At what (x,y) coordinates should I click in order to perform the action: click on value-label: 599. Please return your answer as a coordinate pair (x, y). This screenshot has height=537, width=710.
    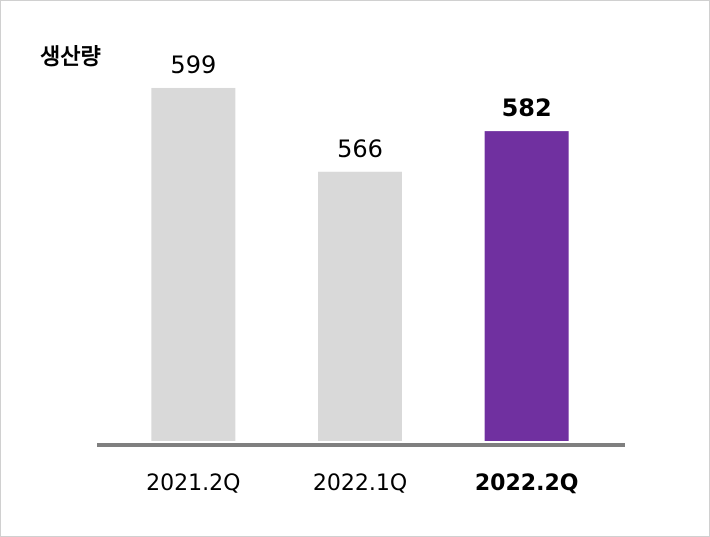
    Looking at the image, I should click on (193, 65).